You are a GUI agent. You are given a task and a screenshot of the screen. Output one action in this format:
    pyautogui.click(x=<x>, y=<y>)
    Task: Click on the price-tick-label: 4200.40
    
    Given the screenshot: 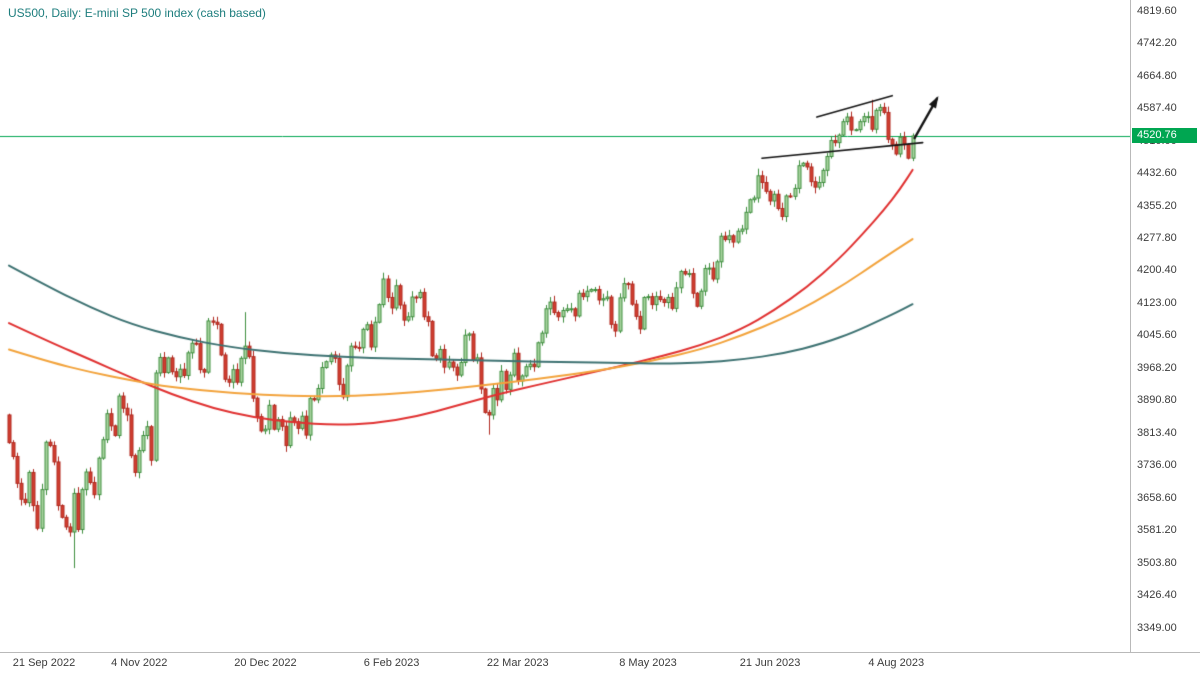 What is the action you would take?
    pyautogui.click(x=1157, y=270)
    